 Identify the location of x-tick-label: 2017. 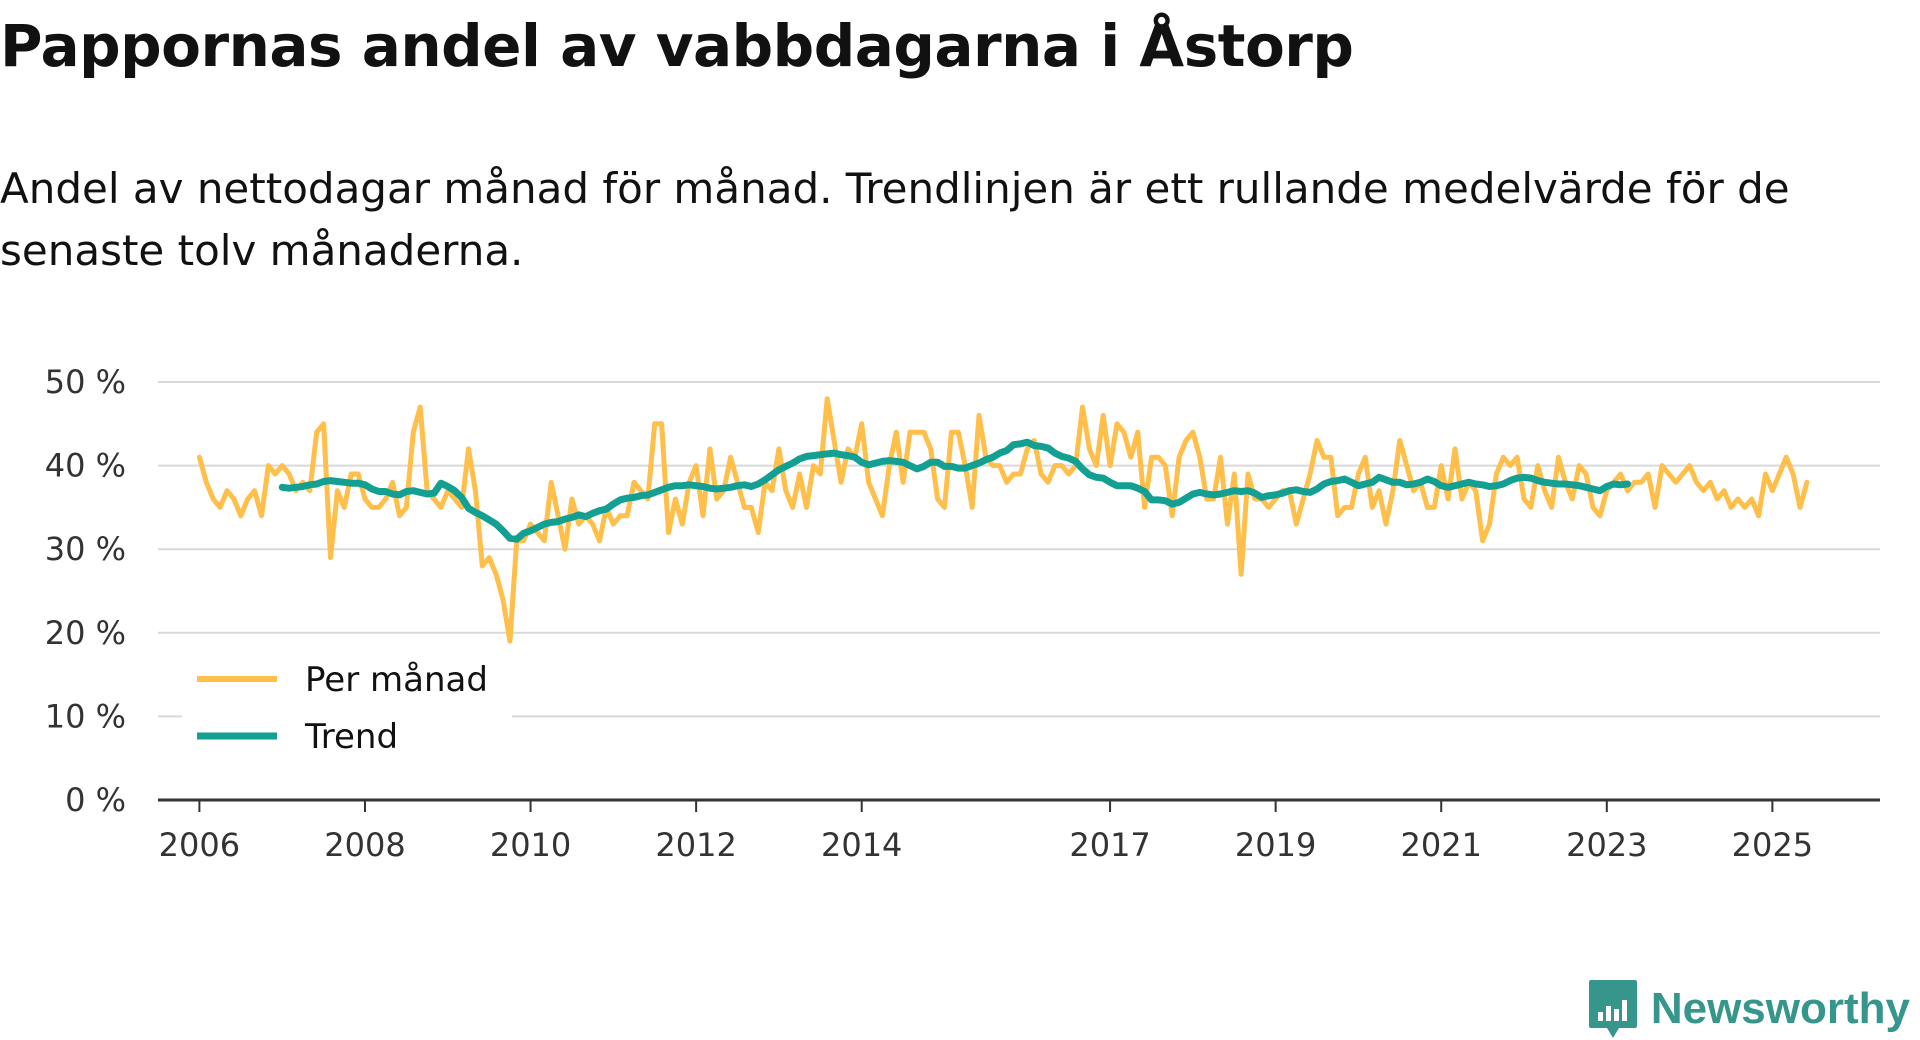
(1109, 845).